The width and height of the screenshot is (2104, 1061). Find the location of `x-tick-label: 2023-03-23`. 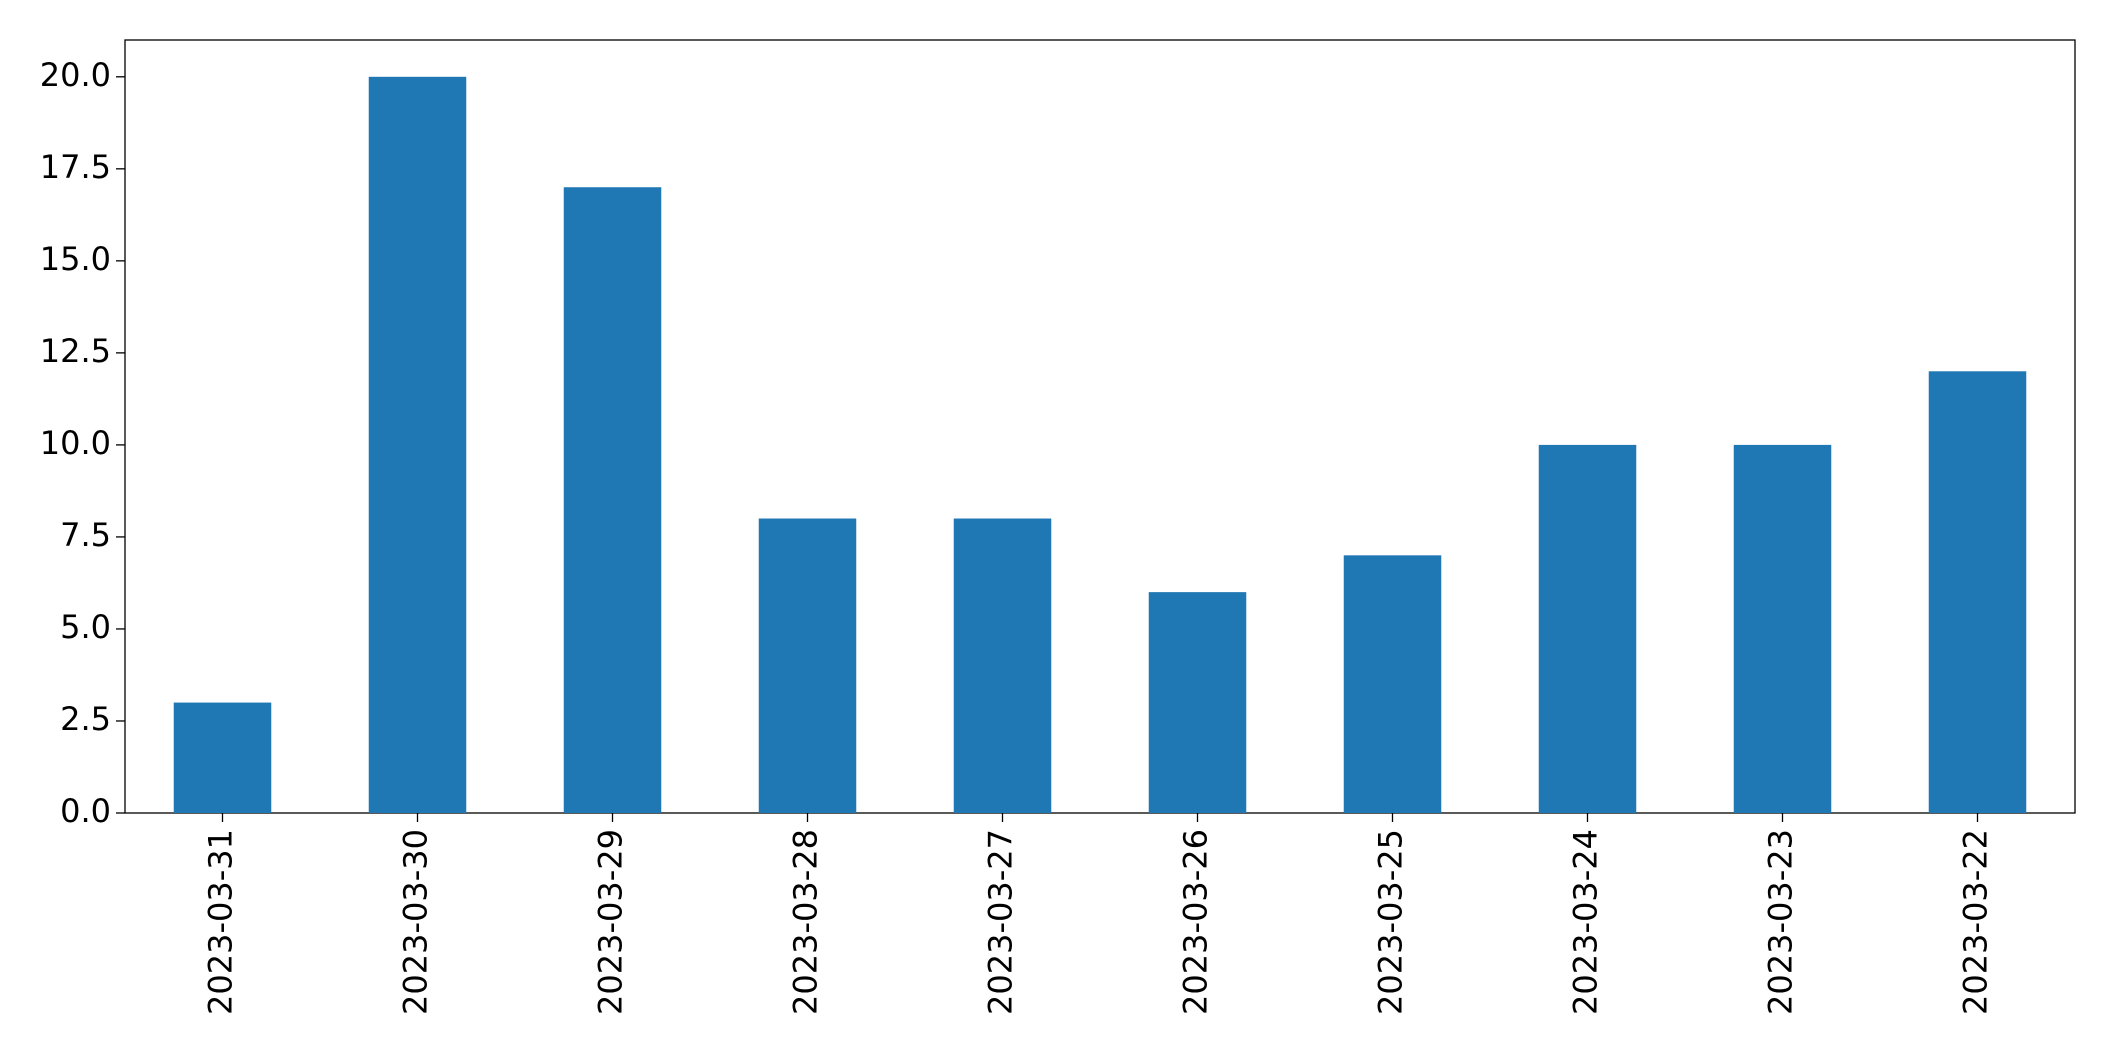

x-tick-label: 2023-03-23 is located at coordinates (1781, 922).